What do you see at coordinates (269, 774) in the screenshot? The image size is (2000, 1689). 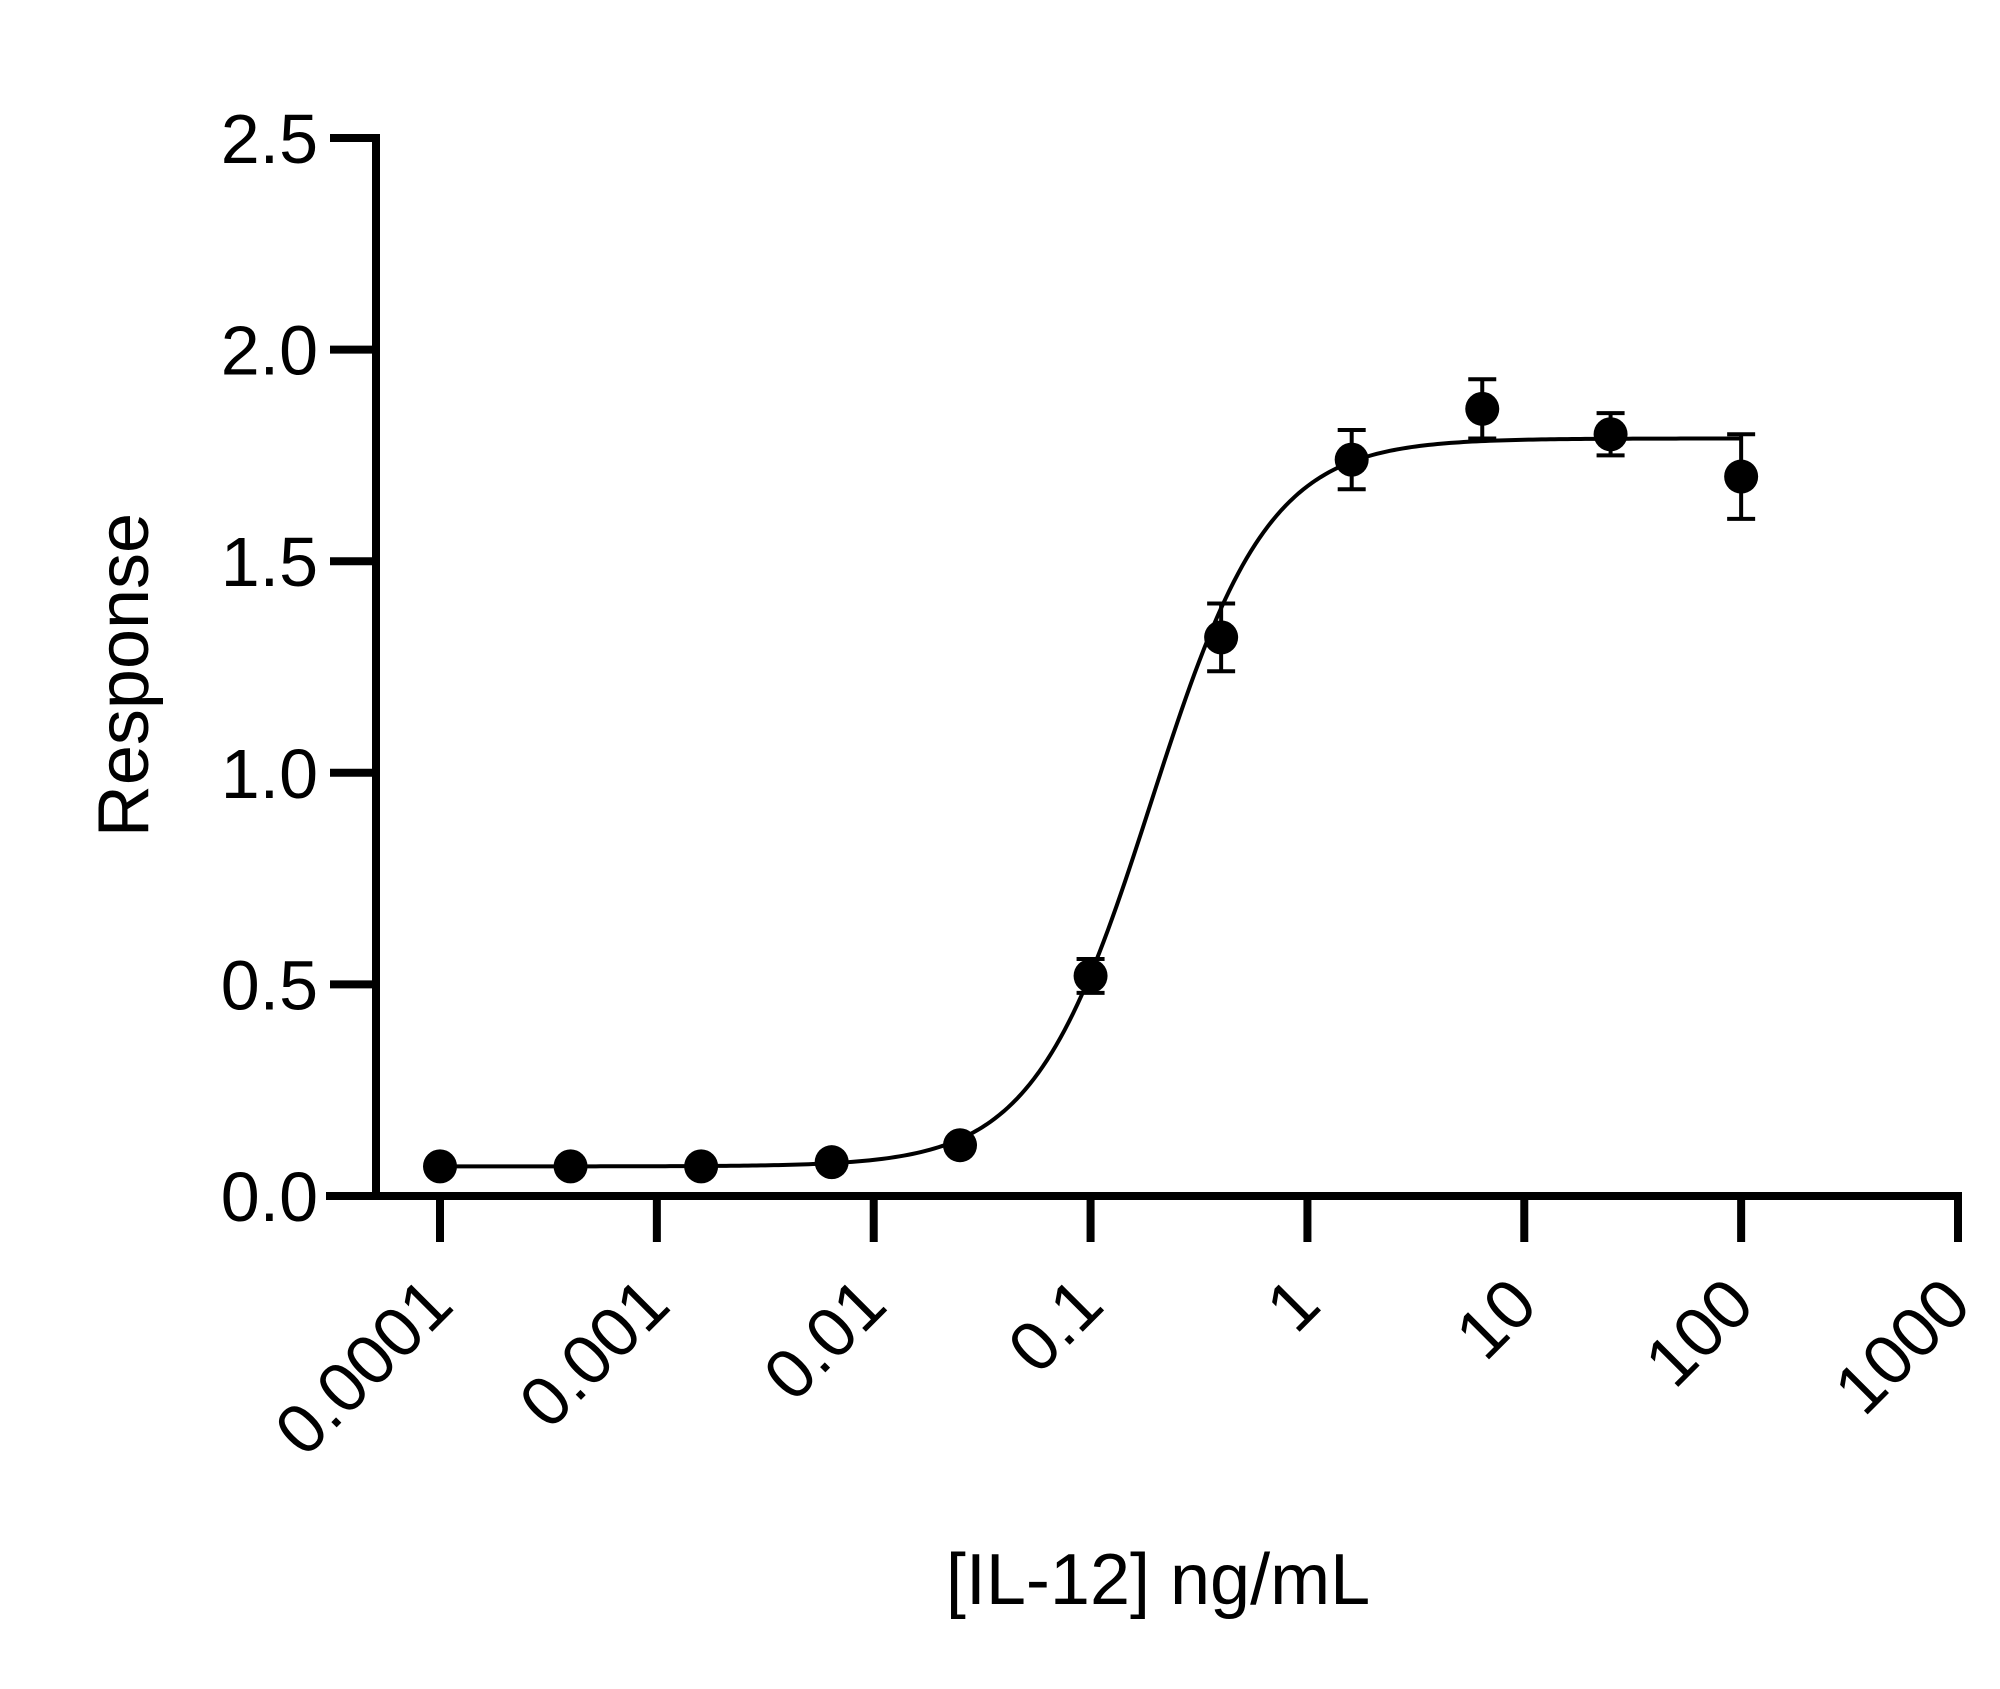 I see `y-tick-label: 1.0` at bounding box center [269, 774].